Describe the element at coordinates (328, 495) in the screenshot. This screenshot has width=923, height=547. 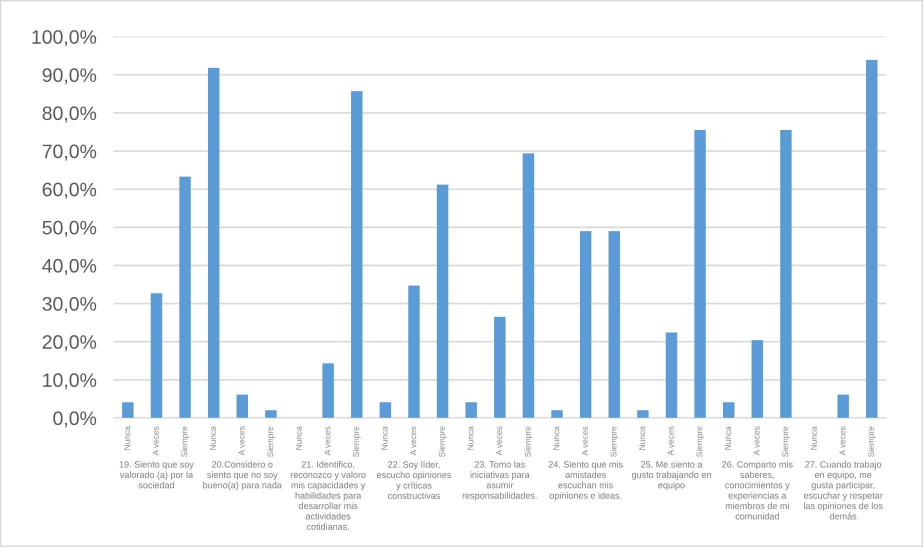
I see `text: 21. Identifico, reconozco y valoro mis capacidades y habilidades para desarrollar mis actividades cotidianas.` at that location.